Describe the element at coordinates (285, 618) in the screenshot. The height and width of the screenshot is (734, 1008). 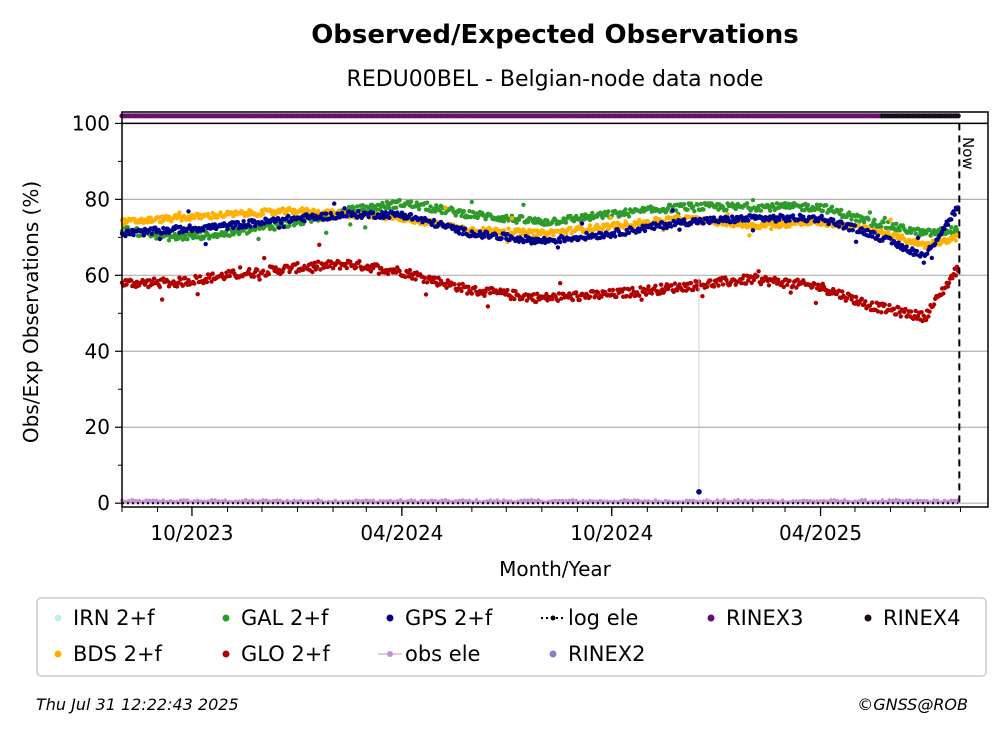
I see `legend-label: GAL 2+f` at that location.